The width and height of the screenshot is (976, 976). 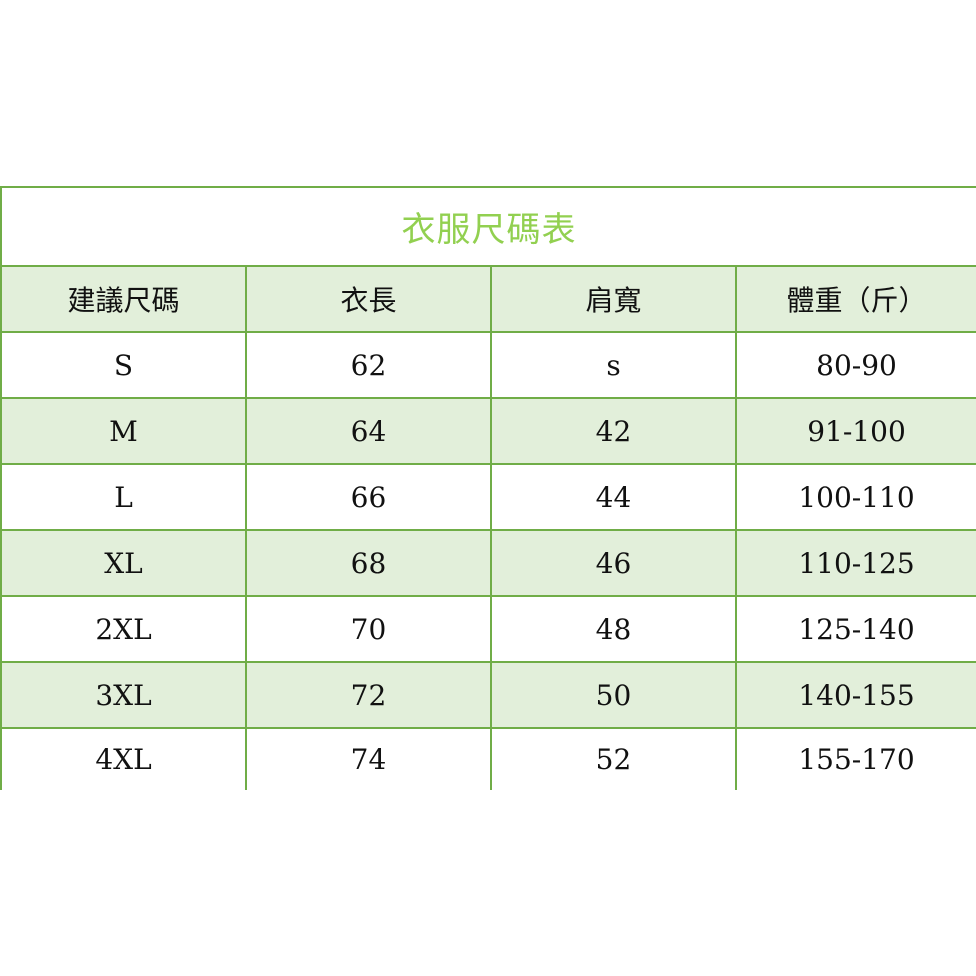 I want to click on table-cell: 42, so click(x=612, y=431).